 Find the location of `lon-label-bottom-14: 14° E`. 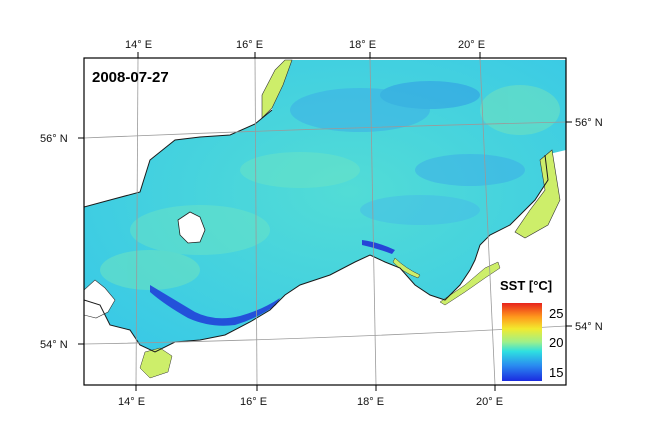

lon-label-bottom-14: 14° E is located at coordinates (131, 402).